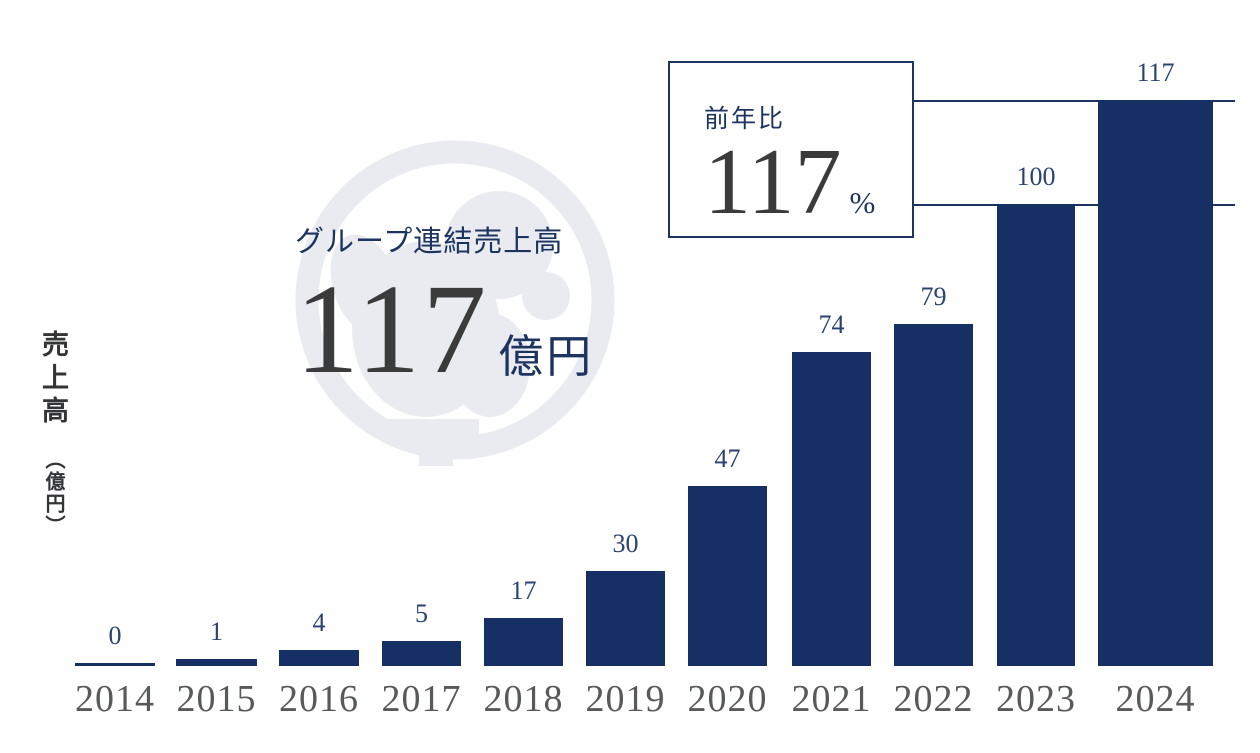 This screenshot has height=753, width=1260. Describe the element at coordinates (1036, 176) in the screenshot. I see `bar-value-2023: 100` at that location.